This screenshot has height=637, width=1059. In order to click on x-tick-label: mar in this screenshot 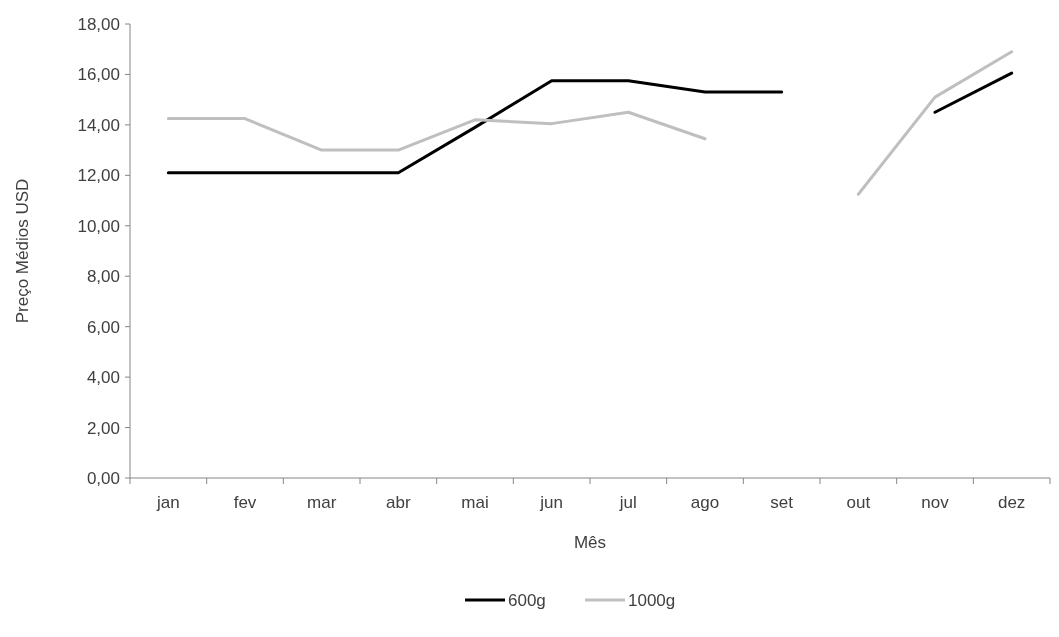, I will do `click(322, 502)`.